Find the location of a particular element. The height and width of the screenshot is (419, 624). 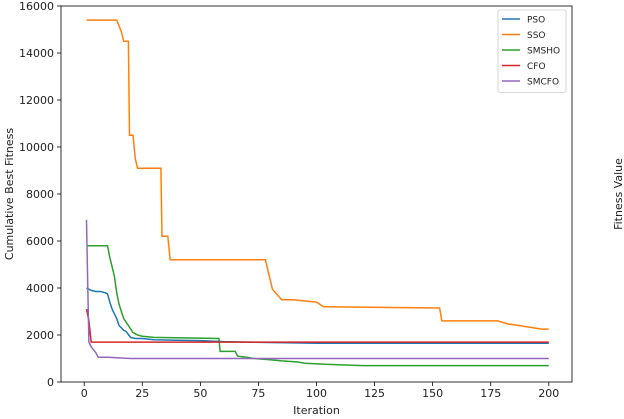

x-tick-label: 50 is located at coordinates (200, 393).